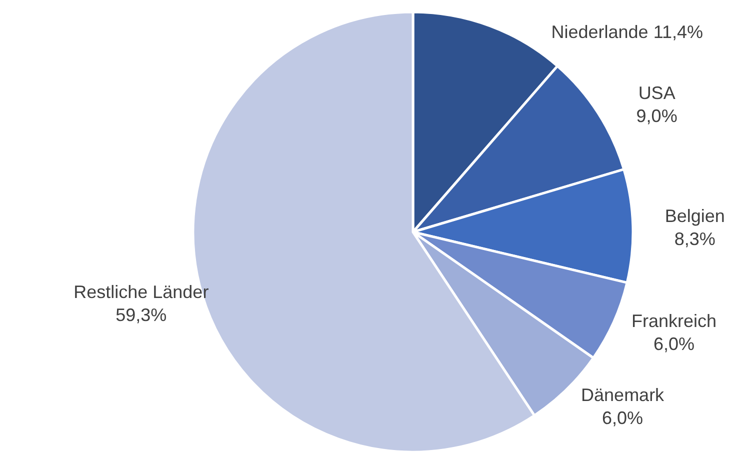 The height and width of the screenshot is (462, 742). Describe the element at coordinates (694, 216) in the screenshot. I see `slice-label: Belgien` at that location.